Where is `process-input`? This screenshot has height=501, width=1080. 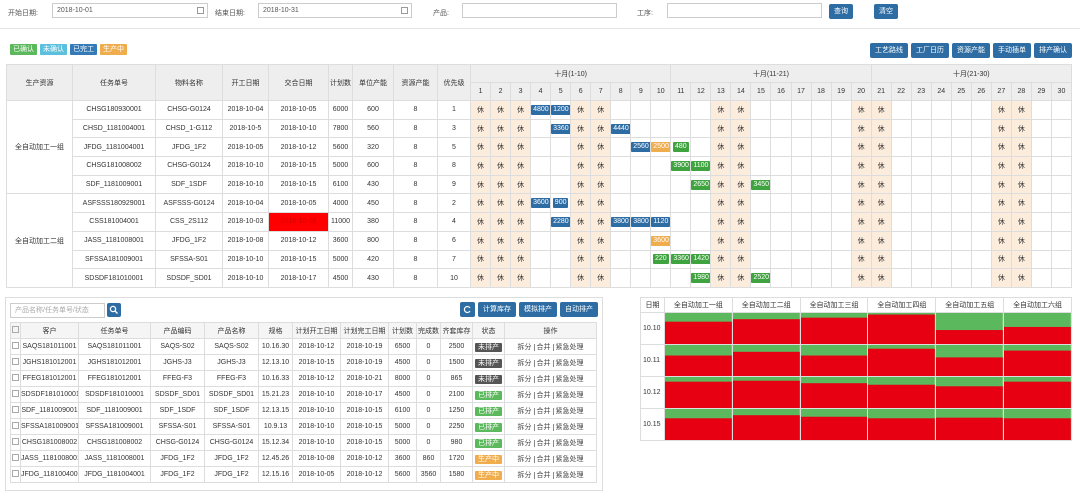
process-input is located at coordinates (744, 10).